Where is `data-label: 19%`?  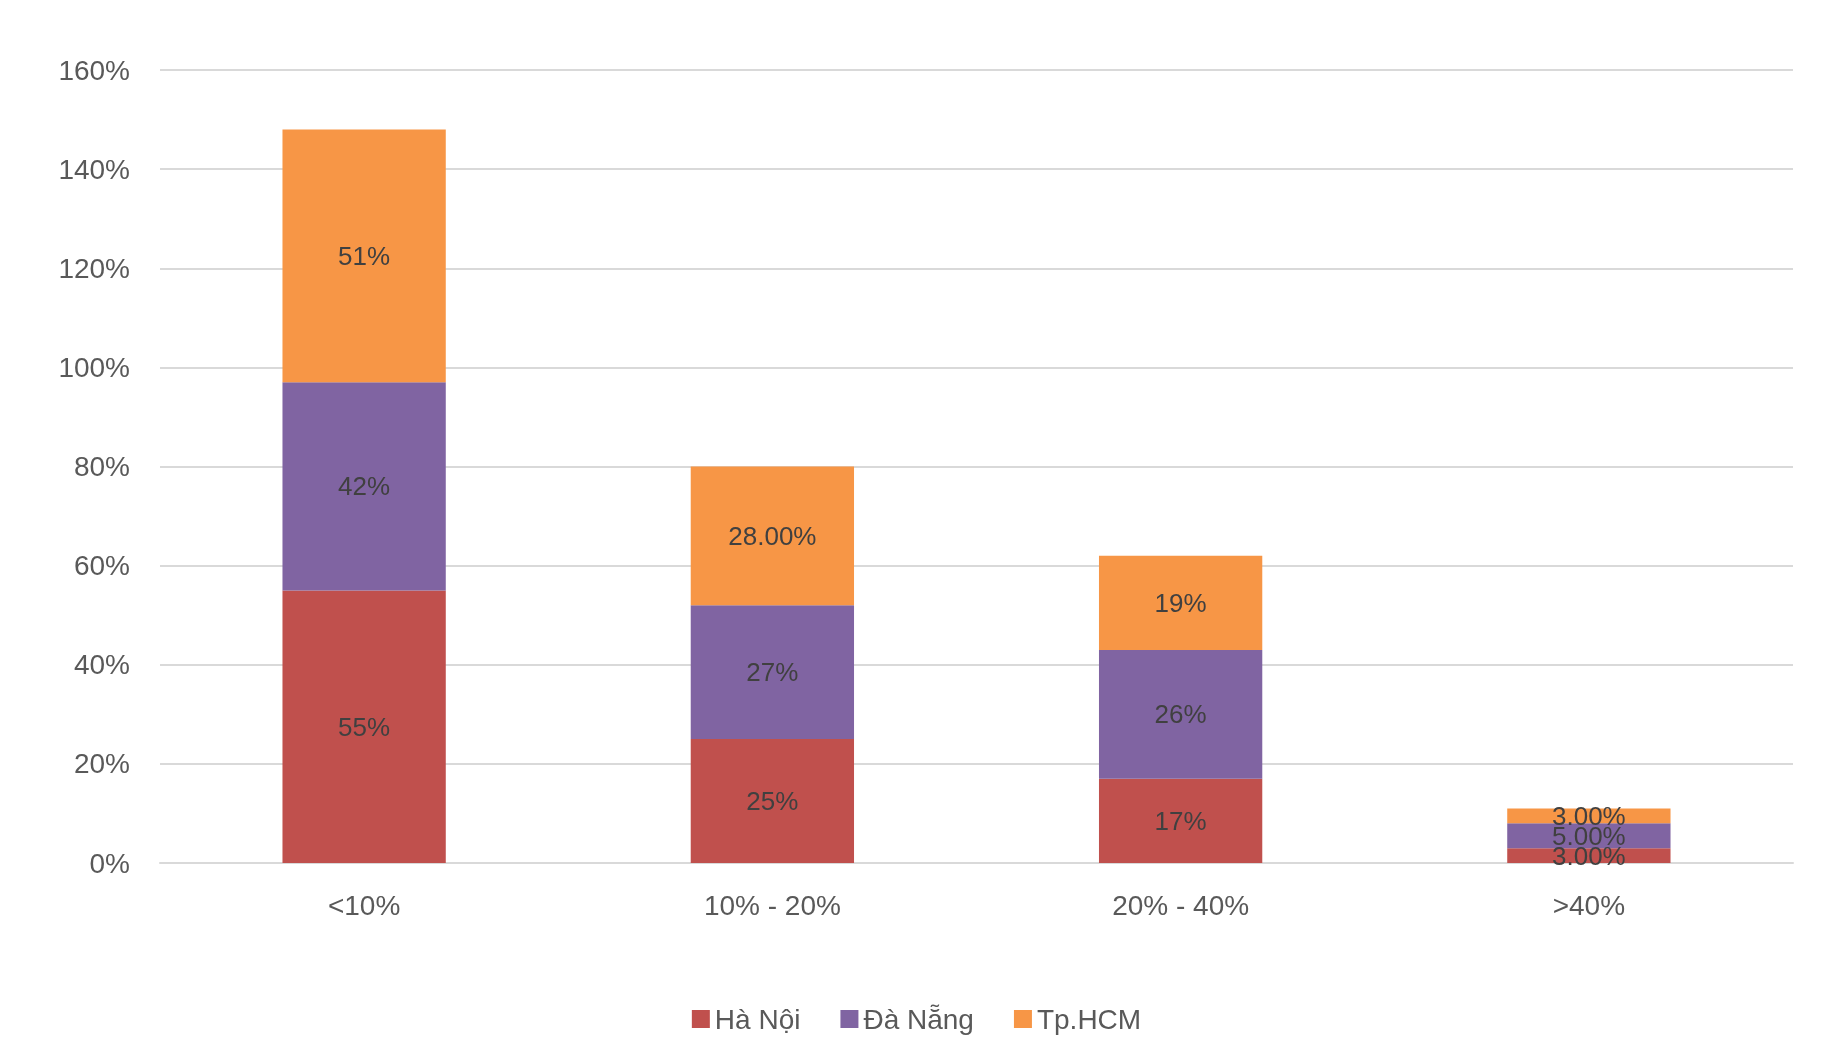 data-label: 19% is located at coordinates (1180, 602).